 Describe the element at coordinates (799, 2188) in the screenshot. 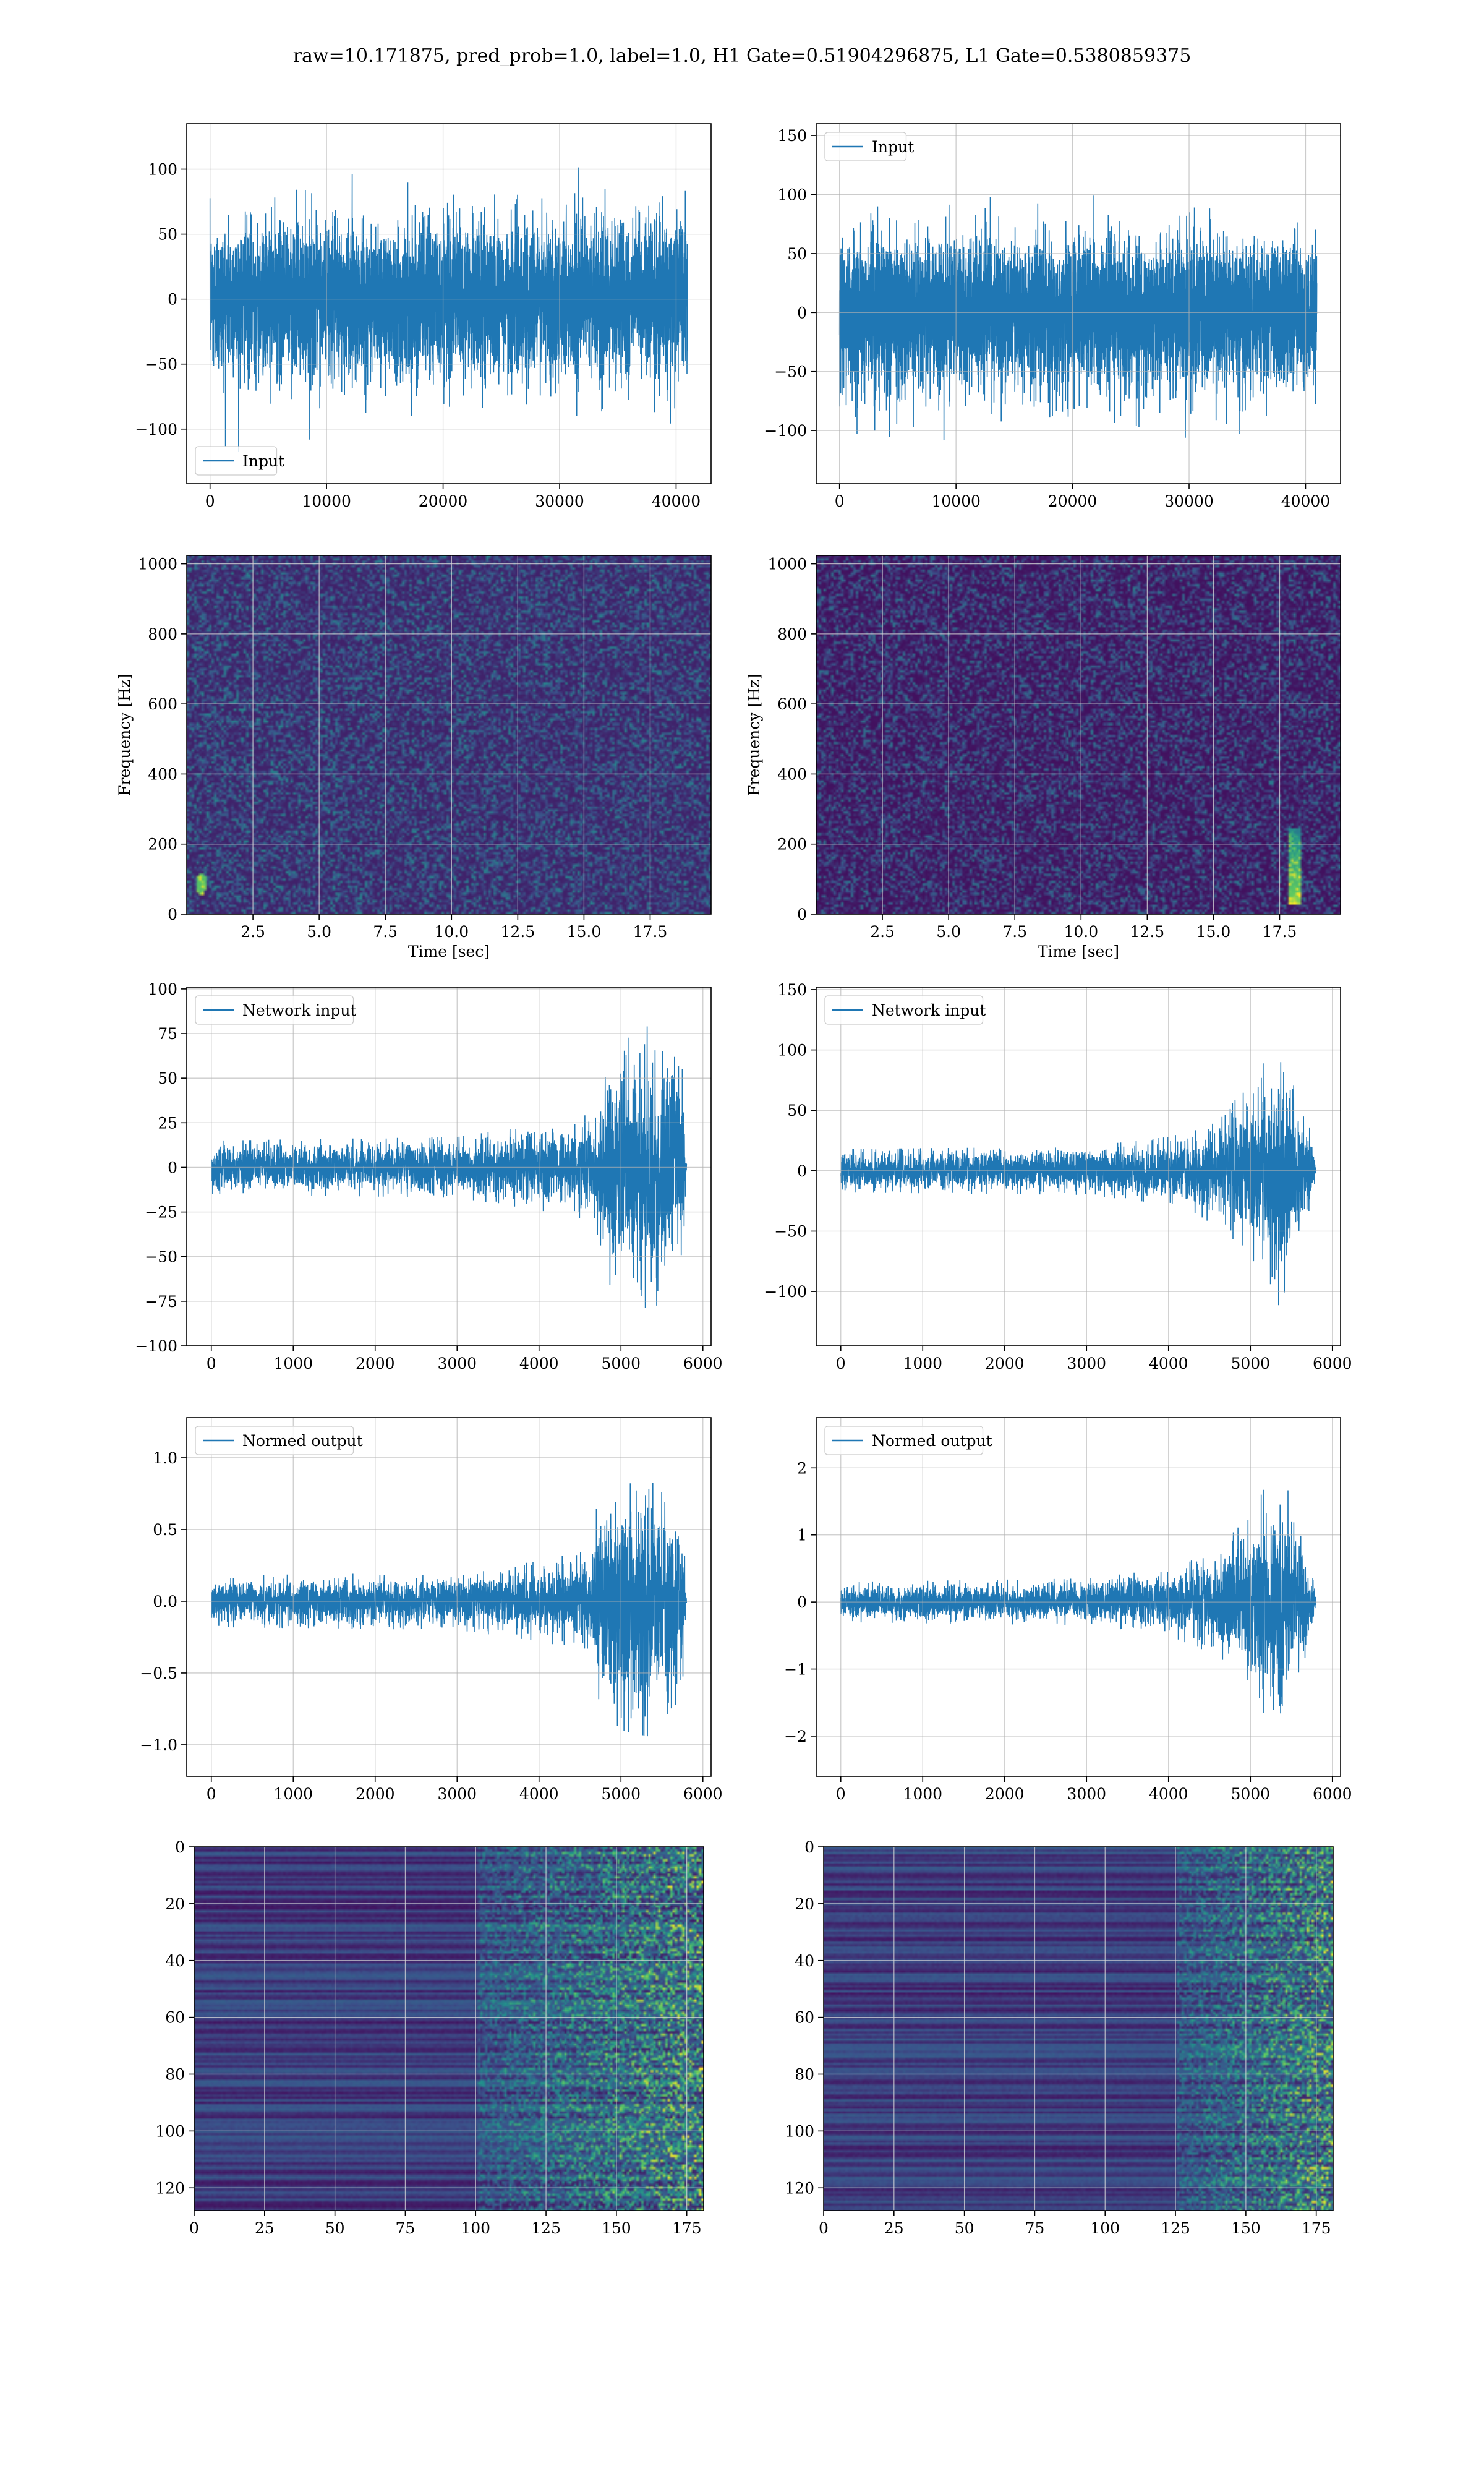

I see `y-tick-label: 120` at that location.